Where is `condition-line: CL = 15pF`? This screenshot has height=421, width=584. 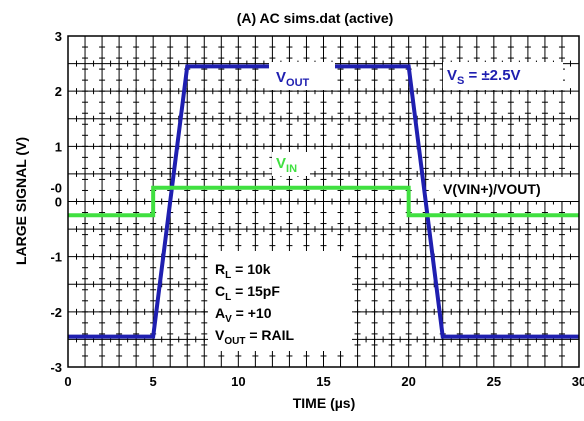
condition-line: CL = 15pF is located at coordinates (247, 293).